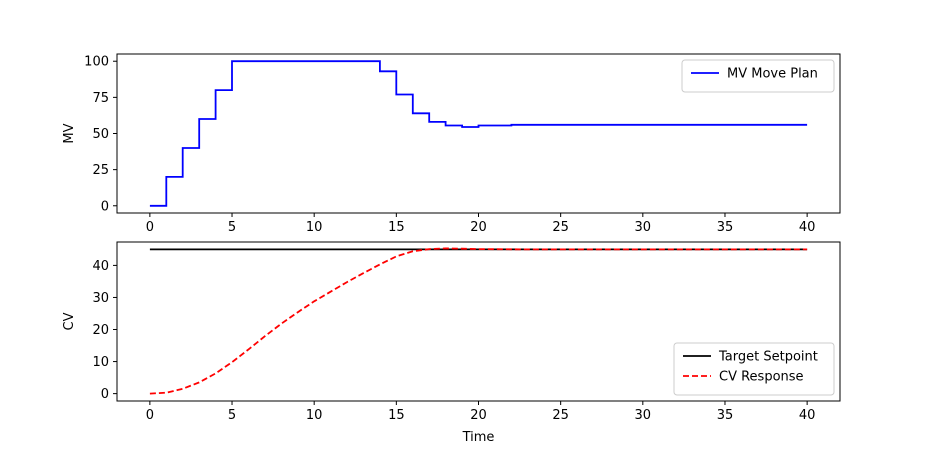 This screenshot has height=450, width=933. Describe the element at coordinates (100, 362) in the screenshot. I see `y-tick-label: 10` at that location.